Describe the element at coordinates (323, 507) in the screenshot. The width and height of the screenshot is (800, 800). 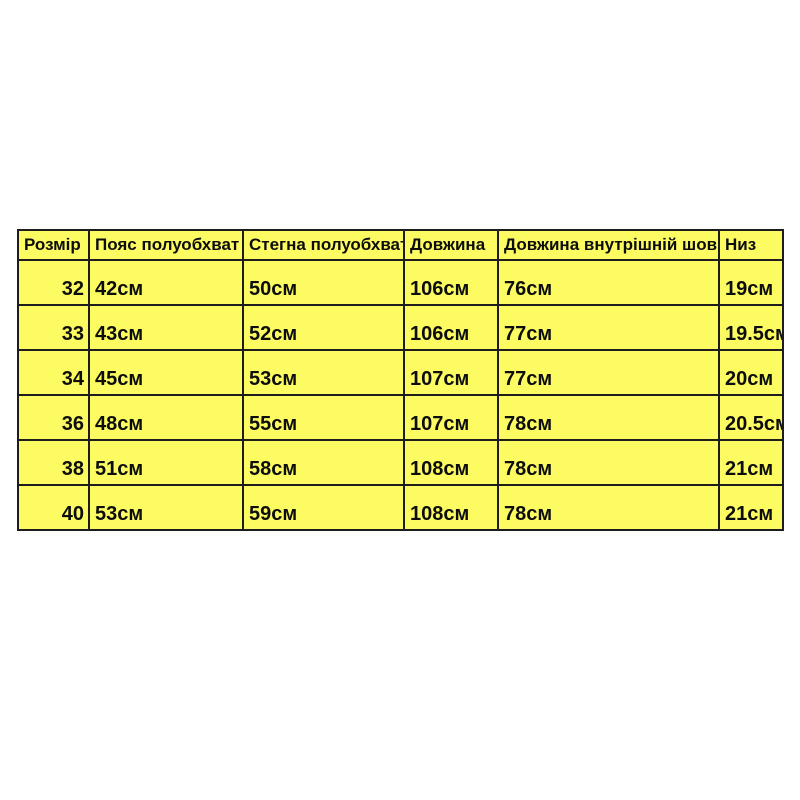
I see `hips-cell: 59см` at that location.